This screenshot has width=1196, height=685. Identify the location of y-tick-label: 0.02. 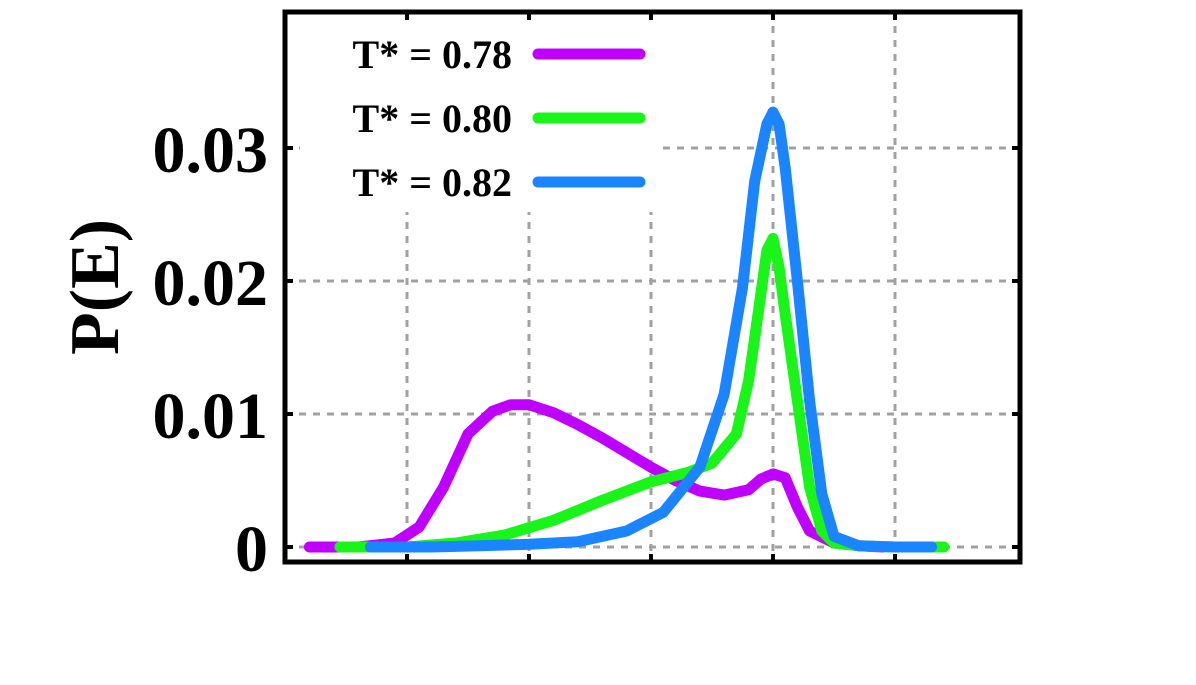
(211, 283).